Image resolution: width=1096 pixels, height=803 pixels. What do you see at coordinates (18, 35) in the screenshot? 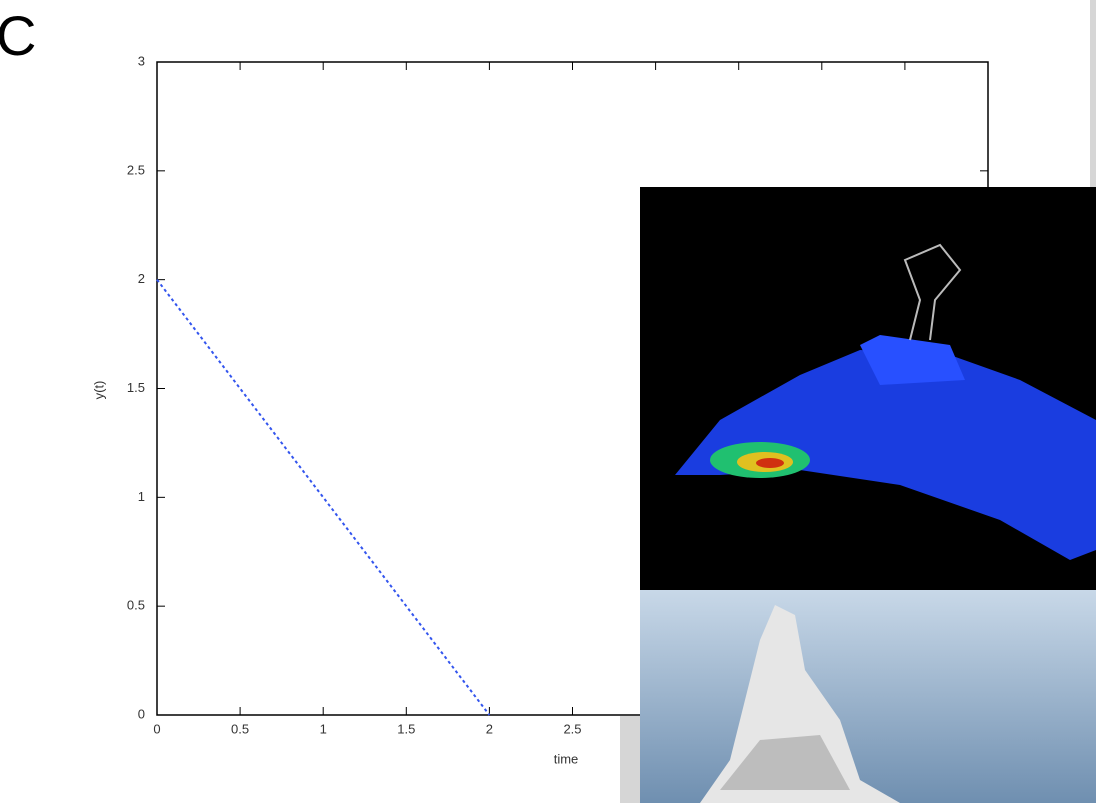
I see `panel-label: C` at bounding box center [18, 35].